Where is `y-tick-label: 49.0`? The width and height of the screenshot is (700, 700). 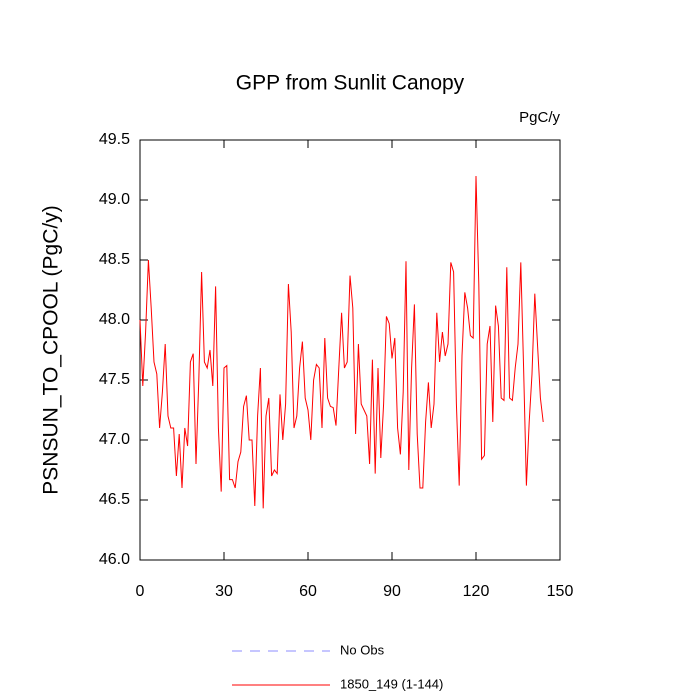
y-tick-label: 49.0 is located at coordinates (114, 199).